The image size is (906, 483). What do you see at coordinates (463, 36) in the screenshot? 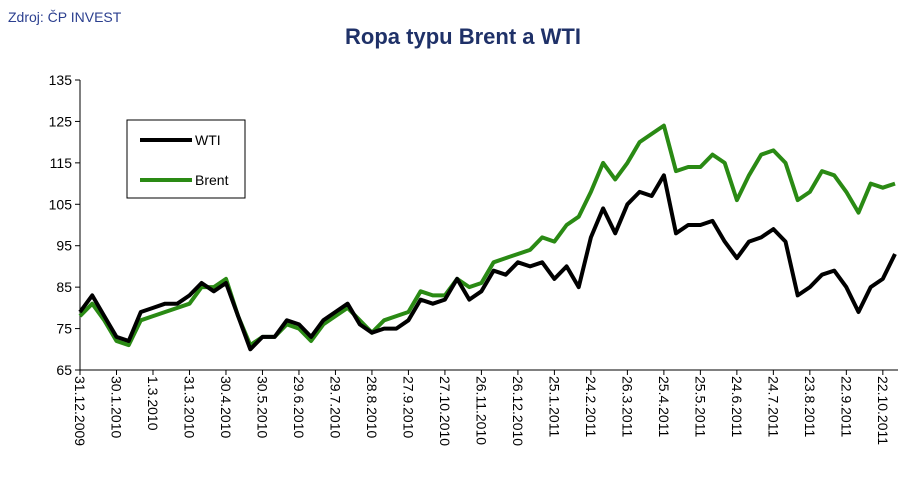
I see `chart-title: Ropa typu Brent a WTI` at bounding box center [463, 36].